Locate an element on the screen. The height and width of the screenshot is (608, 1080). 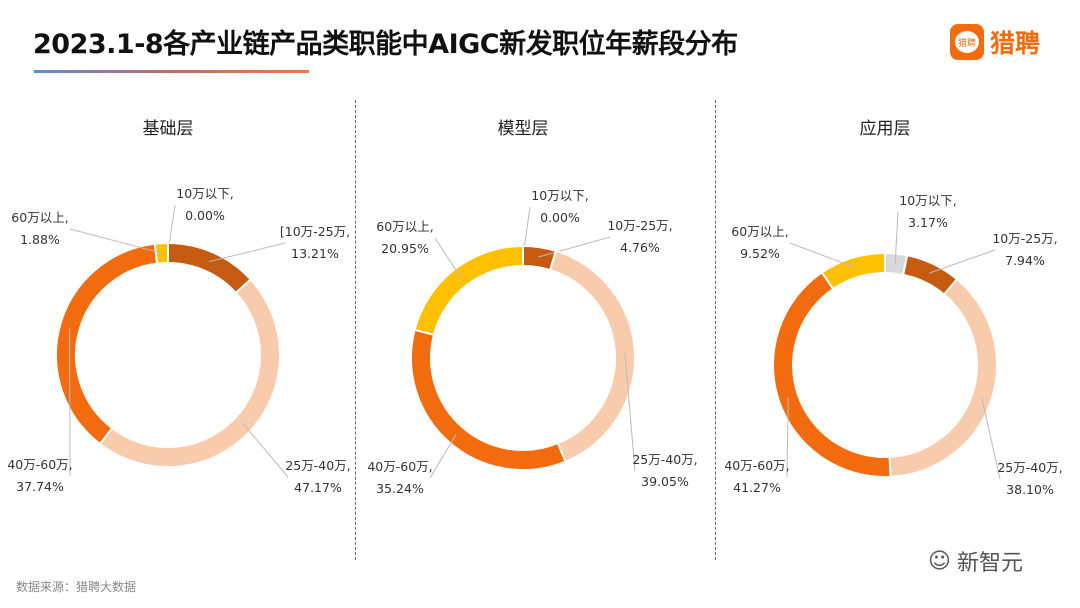
chart-title-application: 应用层 is located at coordinates (885, 129).